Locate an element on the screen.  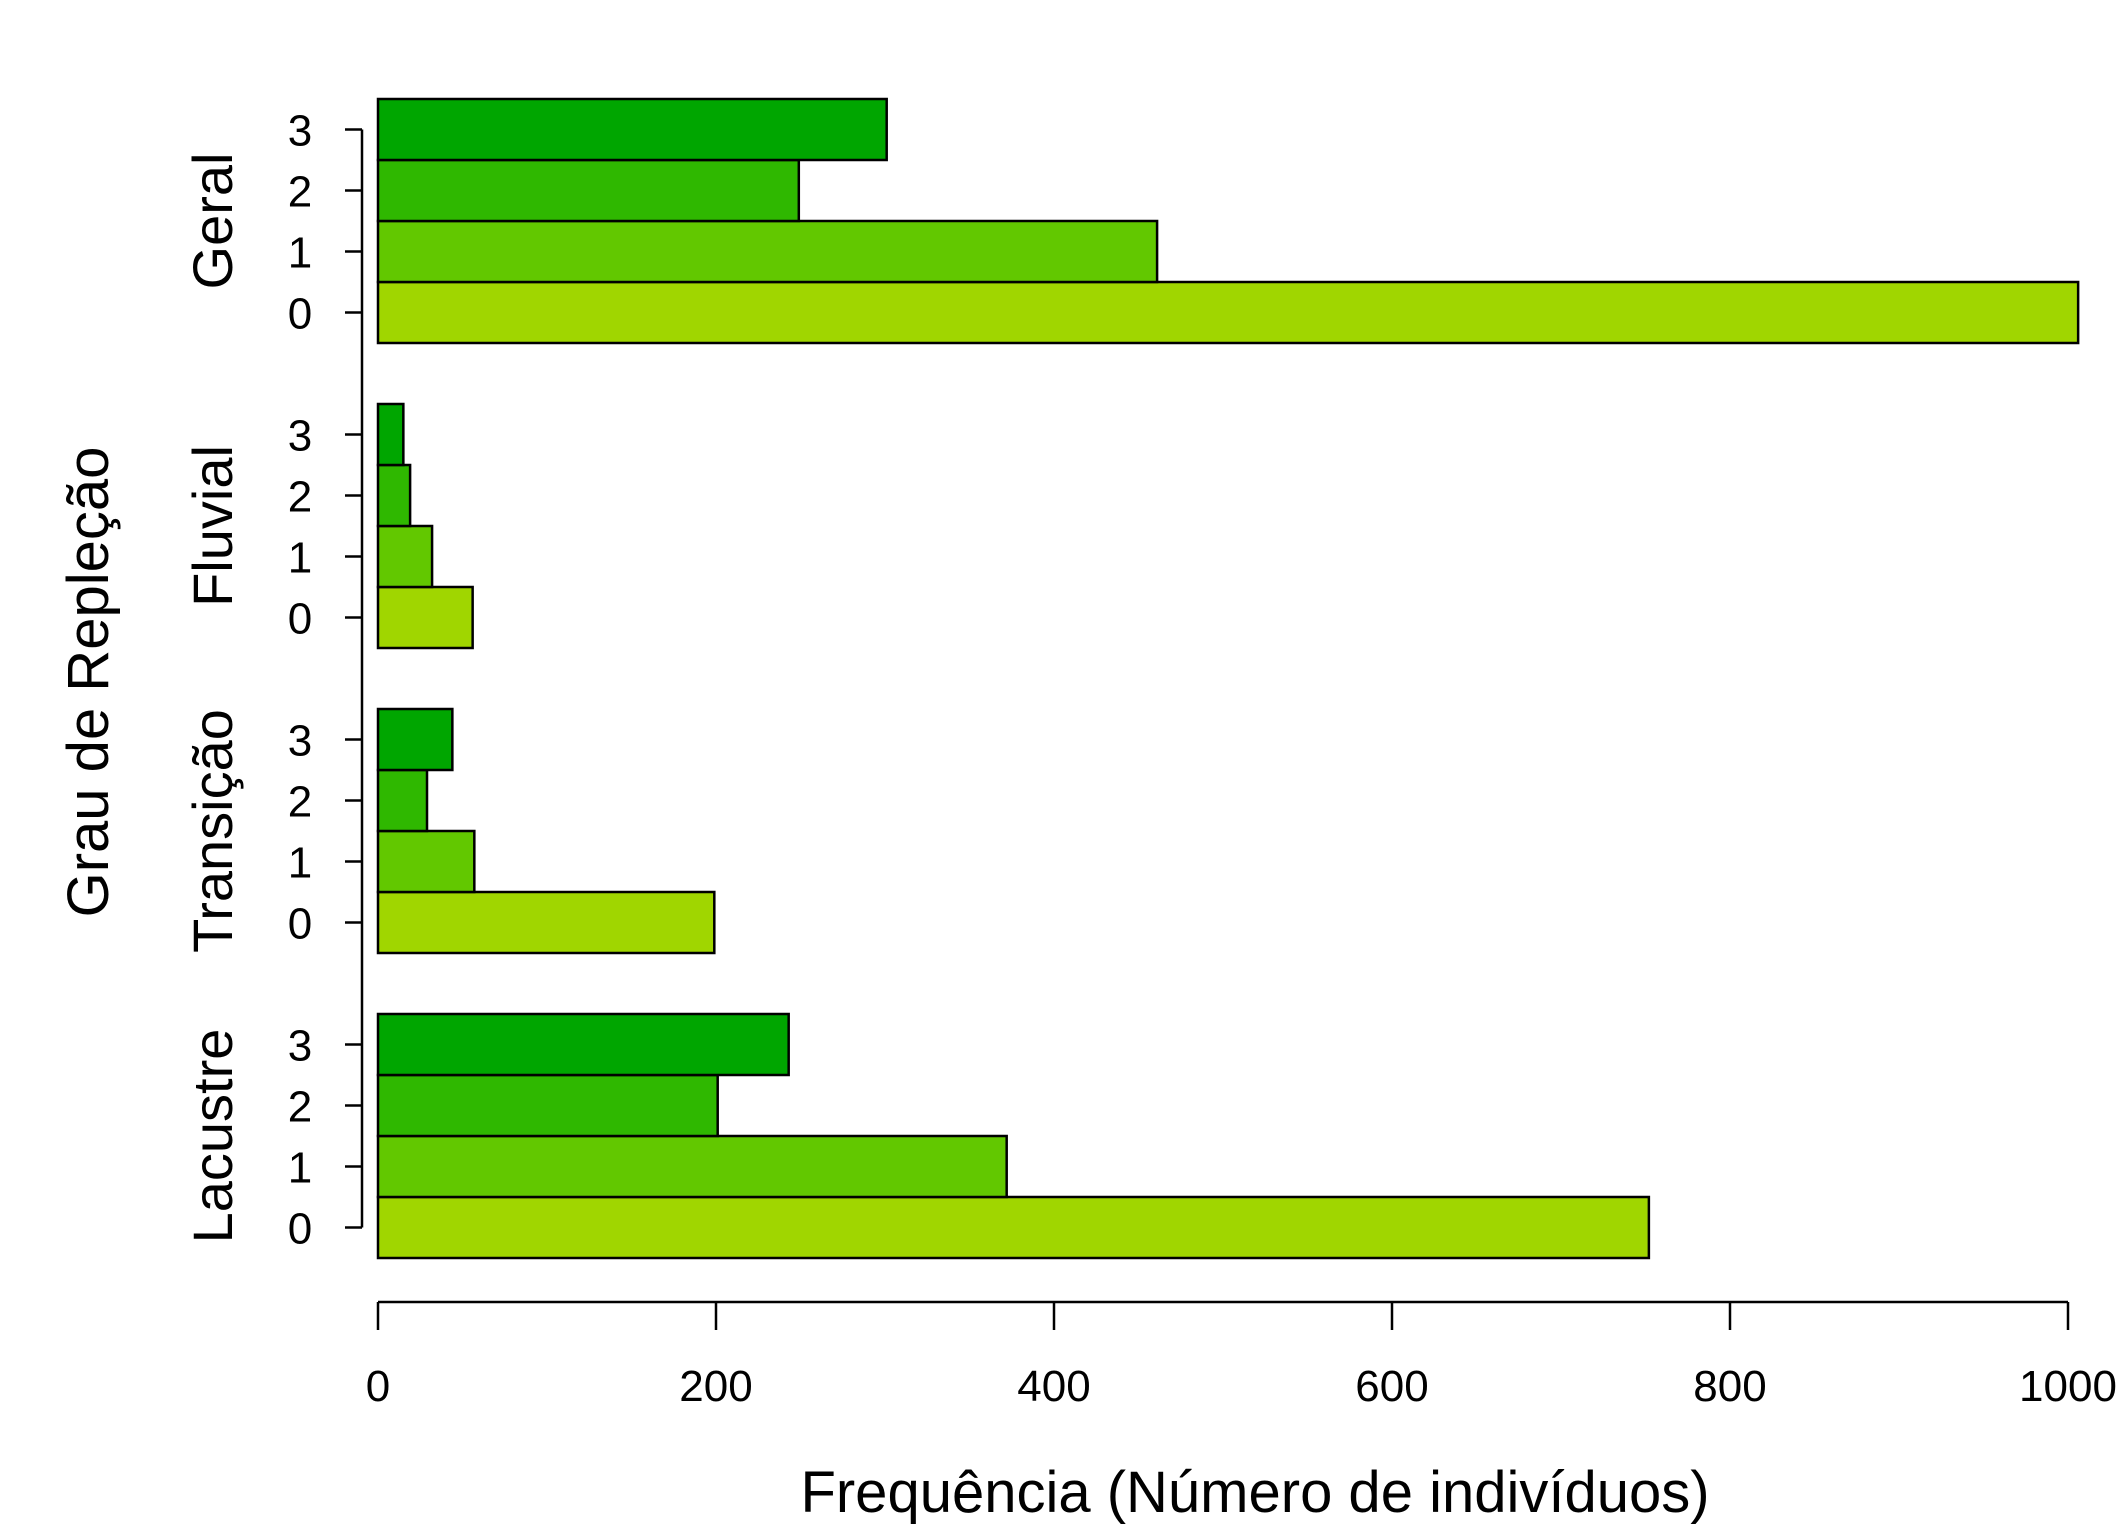
group-label-fluvial: Fluvial is located at coordinates (212, 526).